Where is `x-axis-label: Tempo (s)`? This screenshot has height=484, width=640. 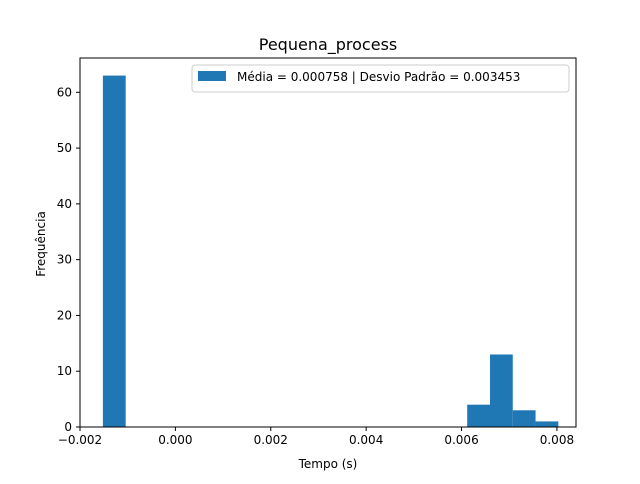
x-axis-label: Tempo (s) is located at coordinates (328, 464).